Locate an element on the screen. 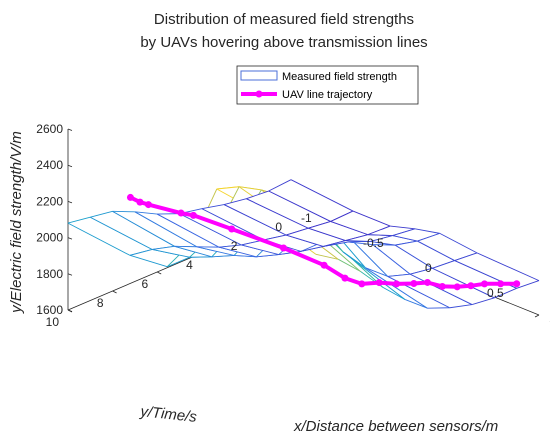  chart-title-line-1: Distribution of measured field strengths is located at coordinates (284, 19).